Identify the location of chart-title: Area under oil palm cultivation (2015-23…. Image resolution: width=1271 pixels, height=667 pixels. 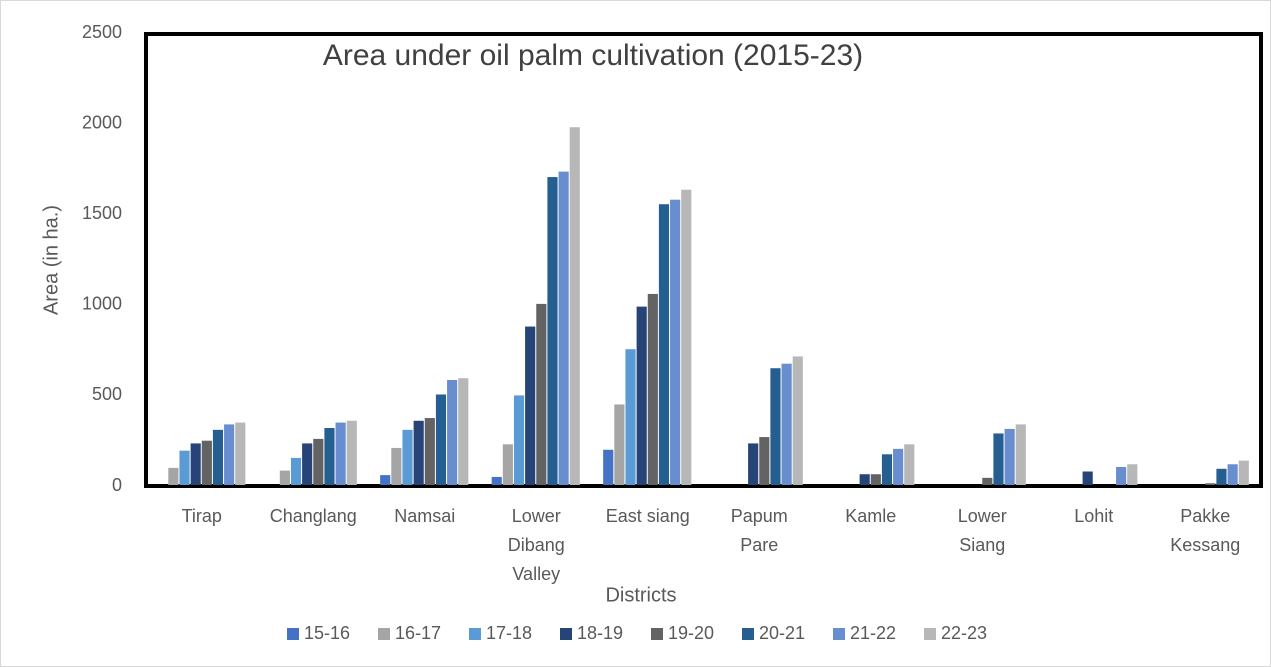
(593, 55).